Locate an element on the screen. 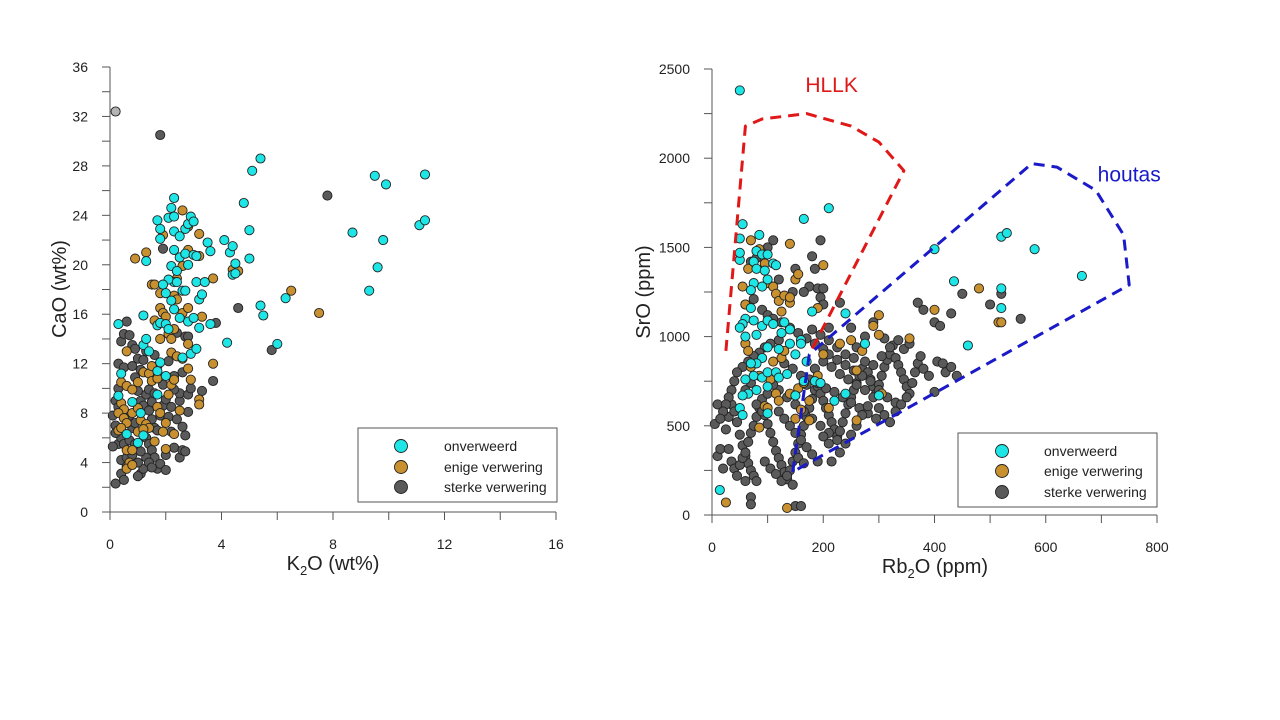 This screenshot has height=720, width=1280. y-tick-label: 20 is located at coordinates (80, 265).